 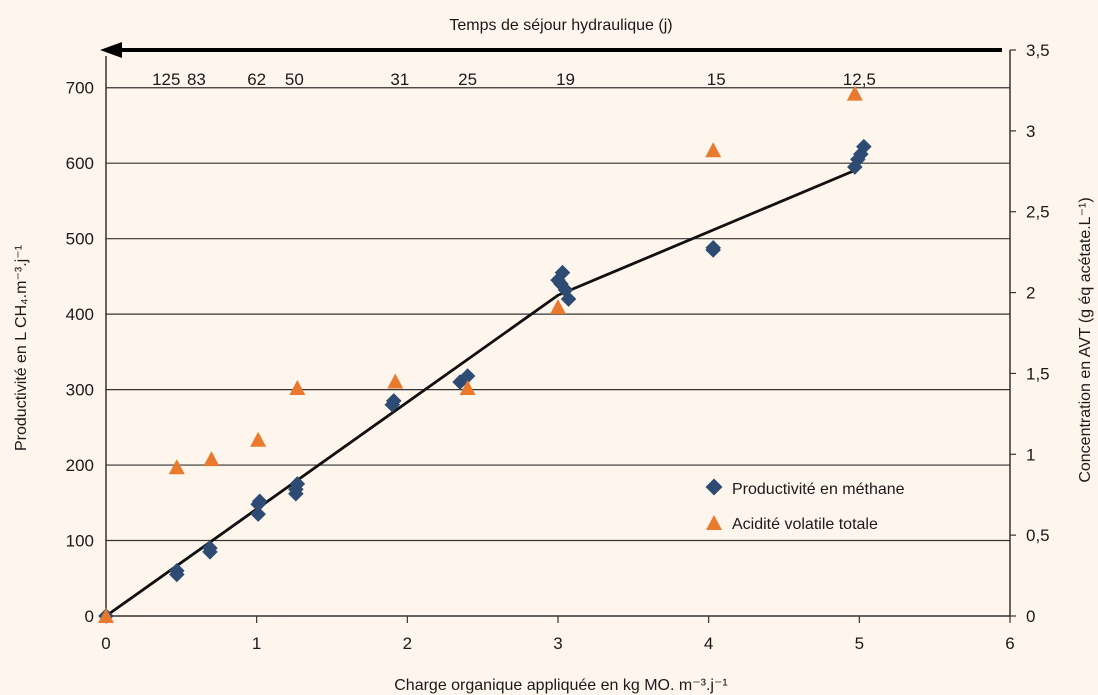 What do you see at coordinates (256, 643) in the screenshot?
I see `x-tick-label-1: 1` at bounding box center [256, 643].